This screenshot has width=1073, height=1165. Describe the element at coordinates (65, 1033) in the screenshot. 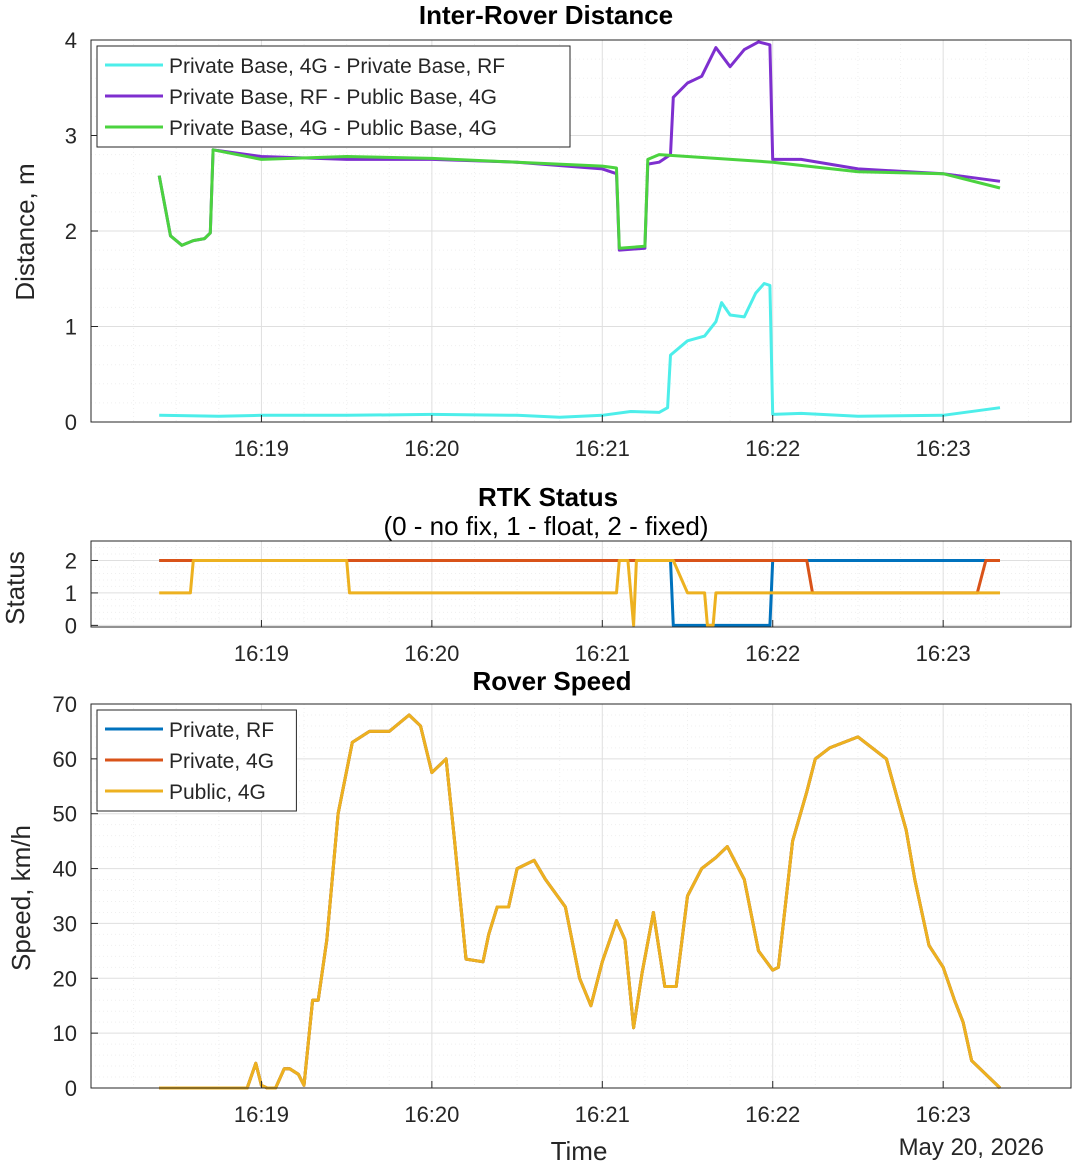

I see `y-tick-label: 10` at that location.